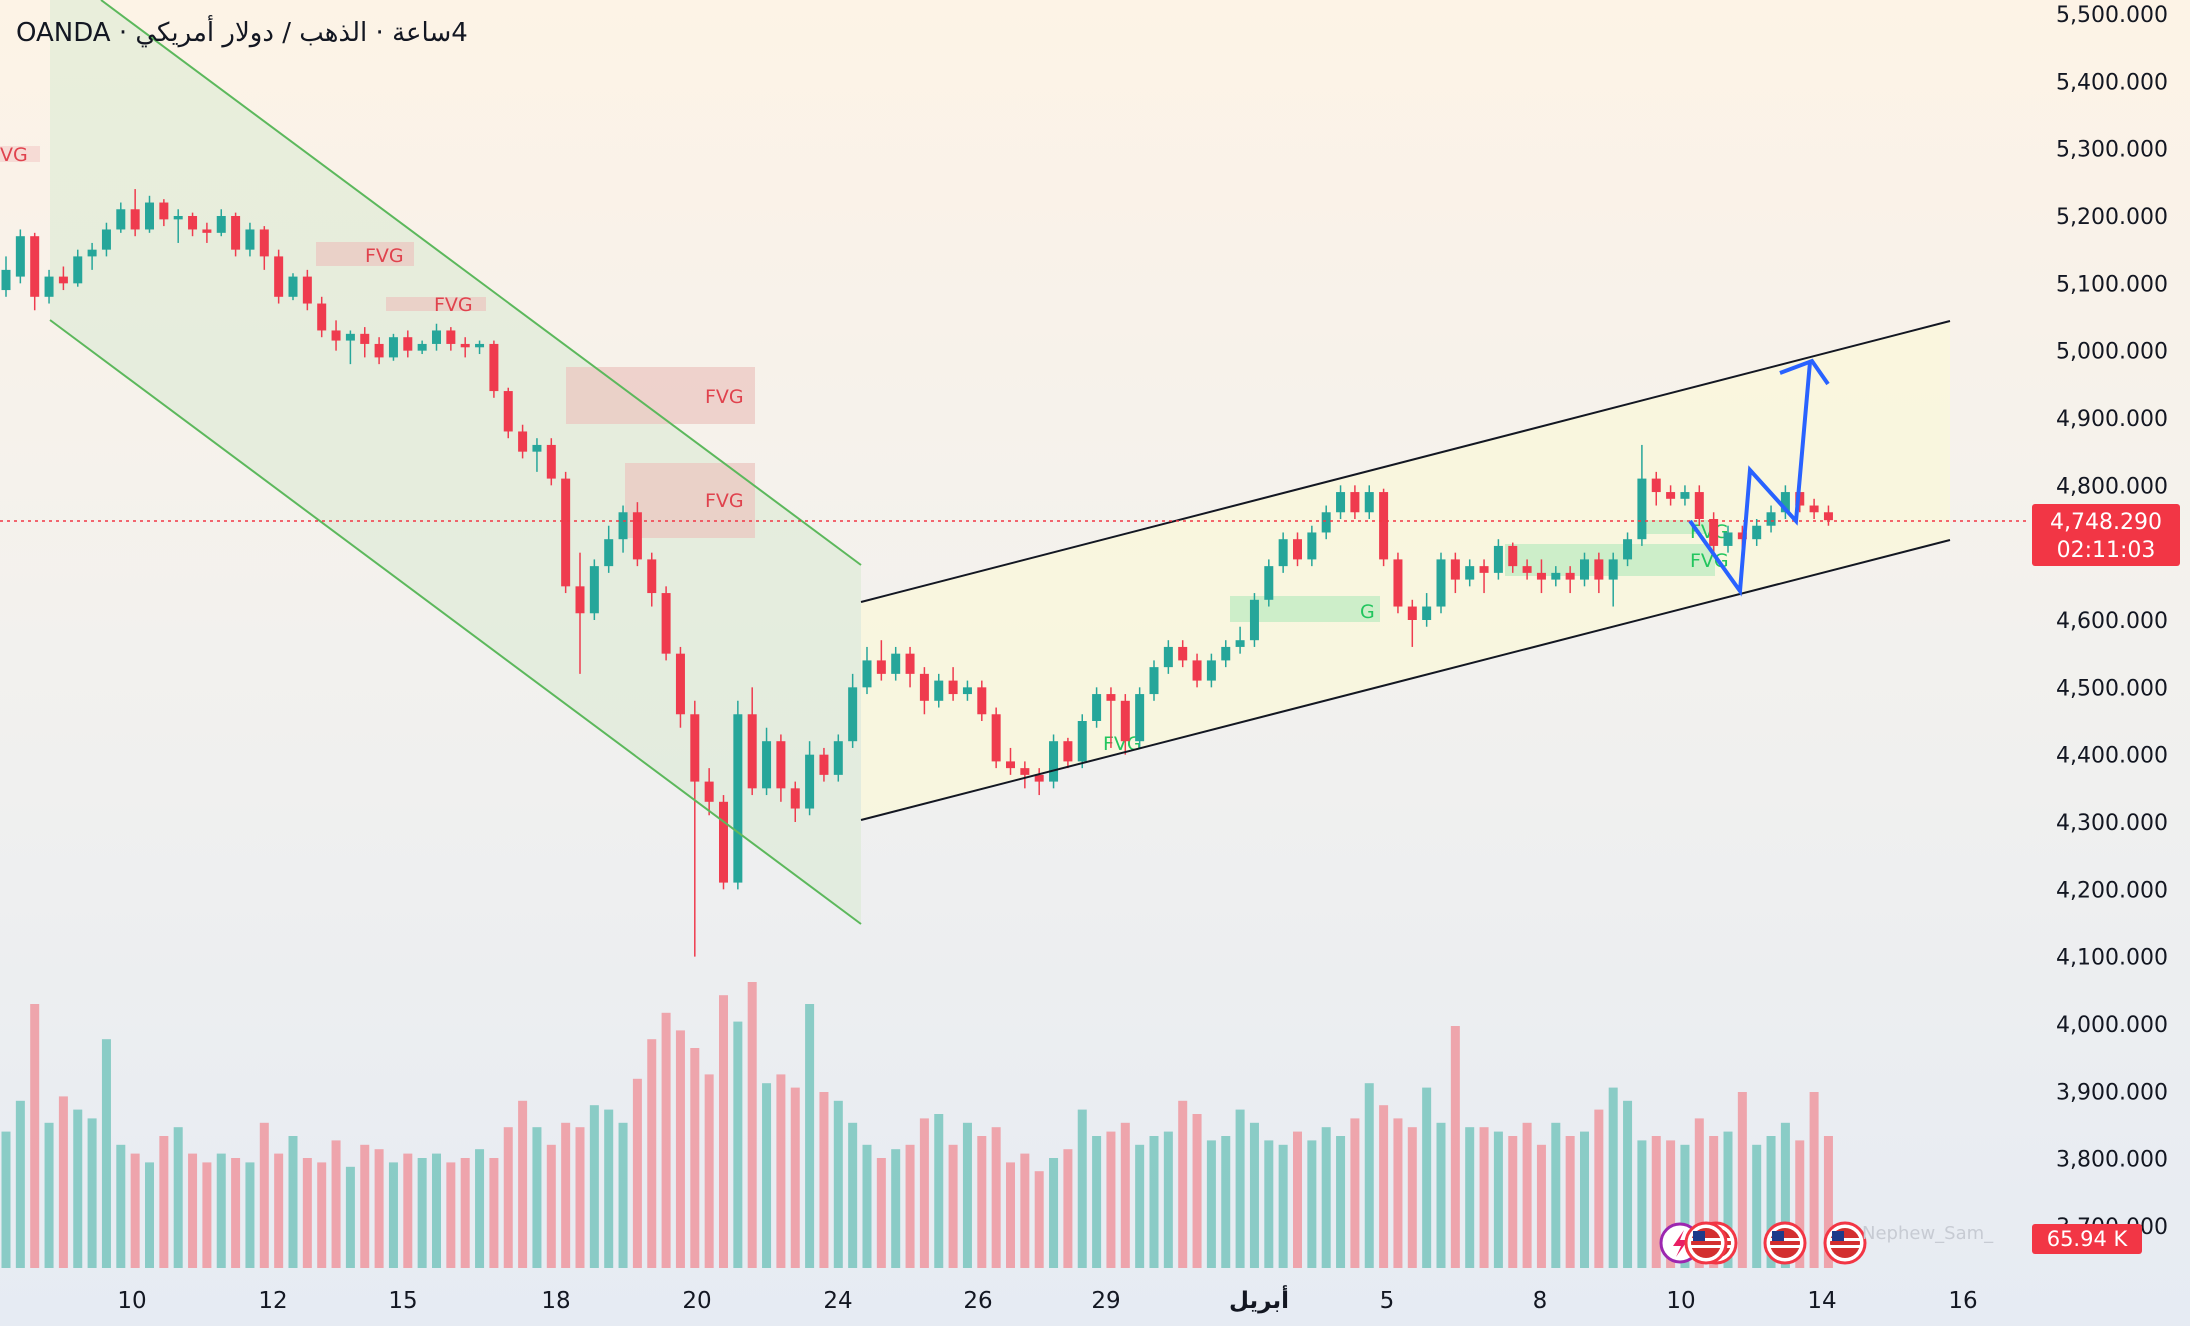 Image resolution: width=2190 pixels, height=1326 pixels. What do you see at coordinates (481, 283) in the screenshot?
I see `descending-channel-upper-line` at bounding box center [481, 283].